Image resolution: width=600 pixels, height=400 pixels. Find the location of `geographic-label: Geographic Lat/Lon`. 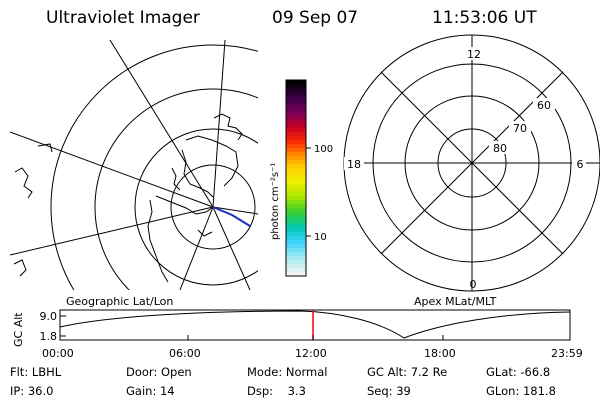

geographic-label: Geographic Lat/Lon is located at coordinates (120, 301).